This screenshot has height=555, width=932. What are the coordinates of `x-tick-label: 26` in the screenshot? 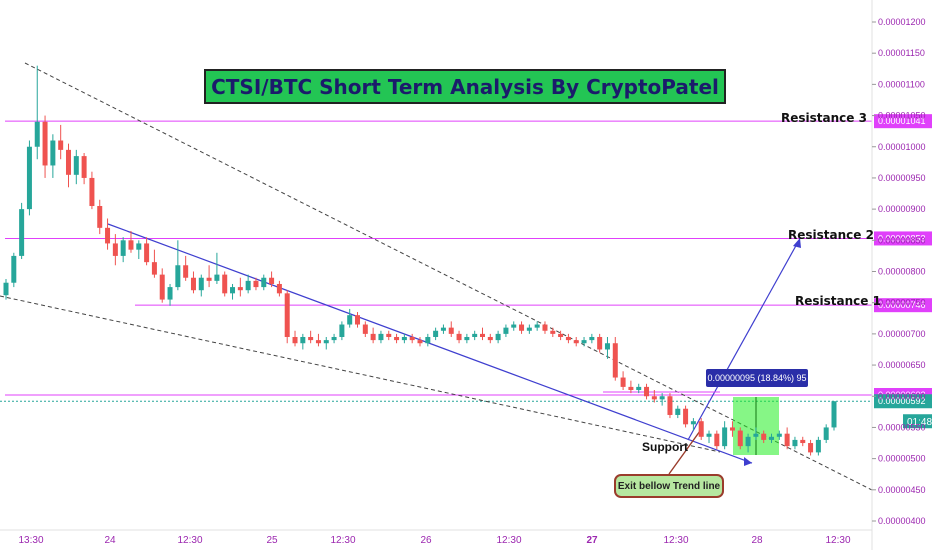 It's located at (426, 540).